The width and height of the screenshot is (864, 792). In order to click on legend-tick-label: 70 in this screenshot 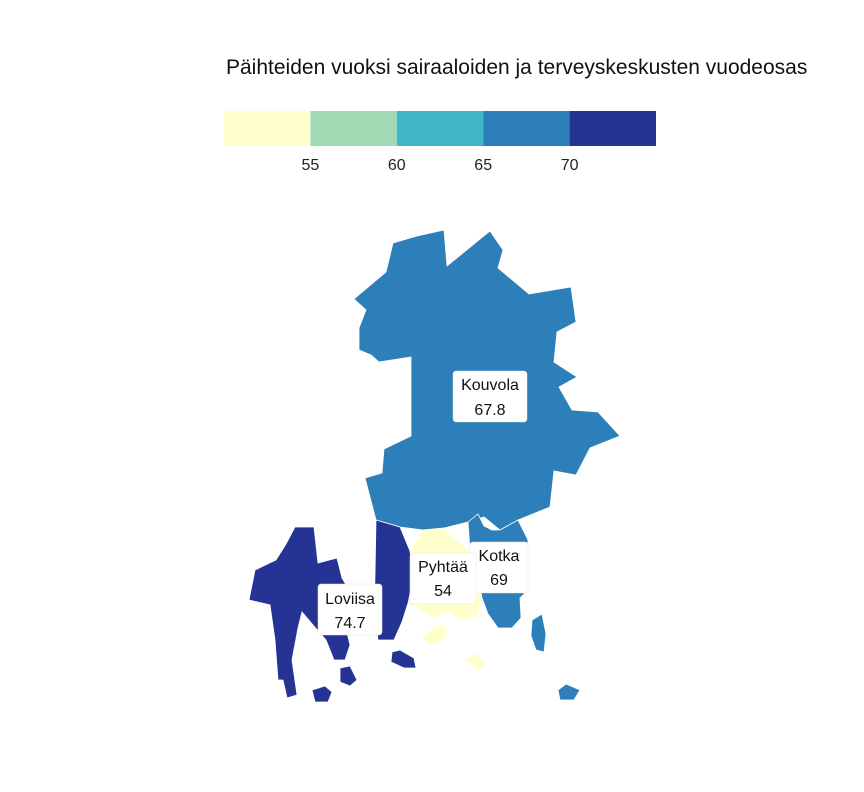, I will do `click(570, 165)`.